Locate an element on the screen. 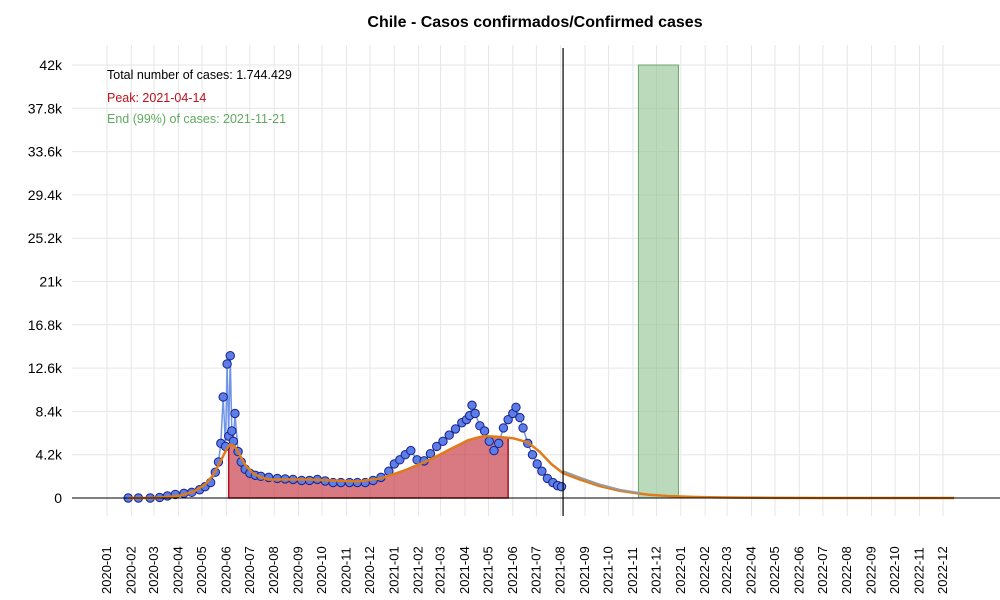  peak-area is located at coordinates (368, 467).